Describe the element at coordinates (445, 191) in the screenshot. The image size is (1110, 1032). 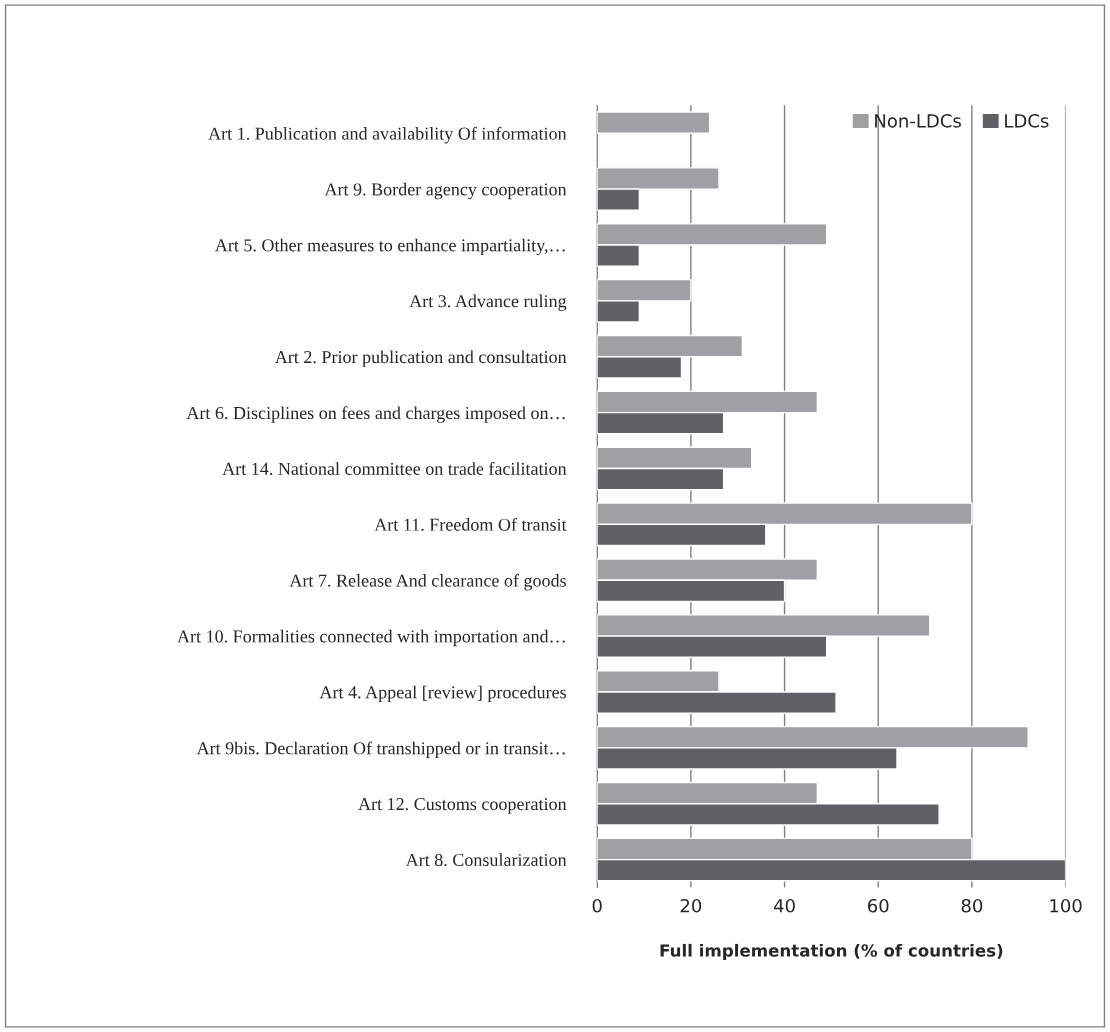
I see `y-tick-label: Art 9. Border agency cooperation` at that location.